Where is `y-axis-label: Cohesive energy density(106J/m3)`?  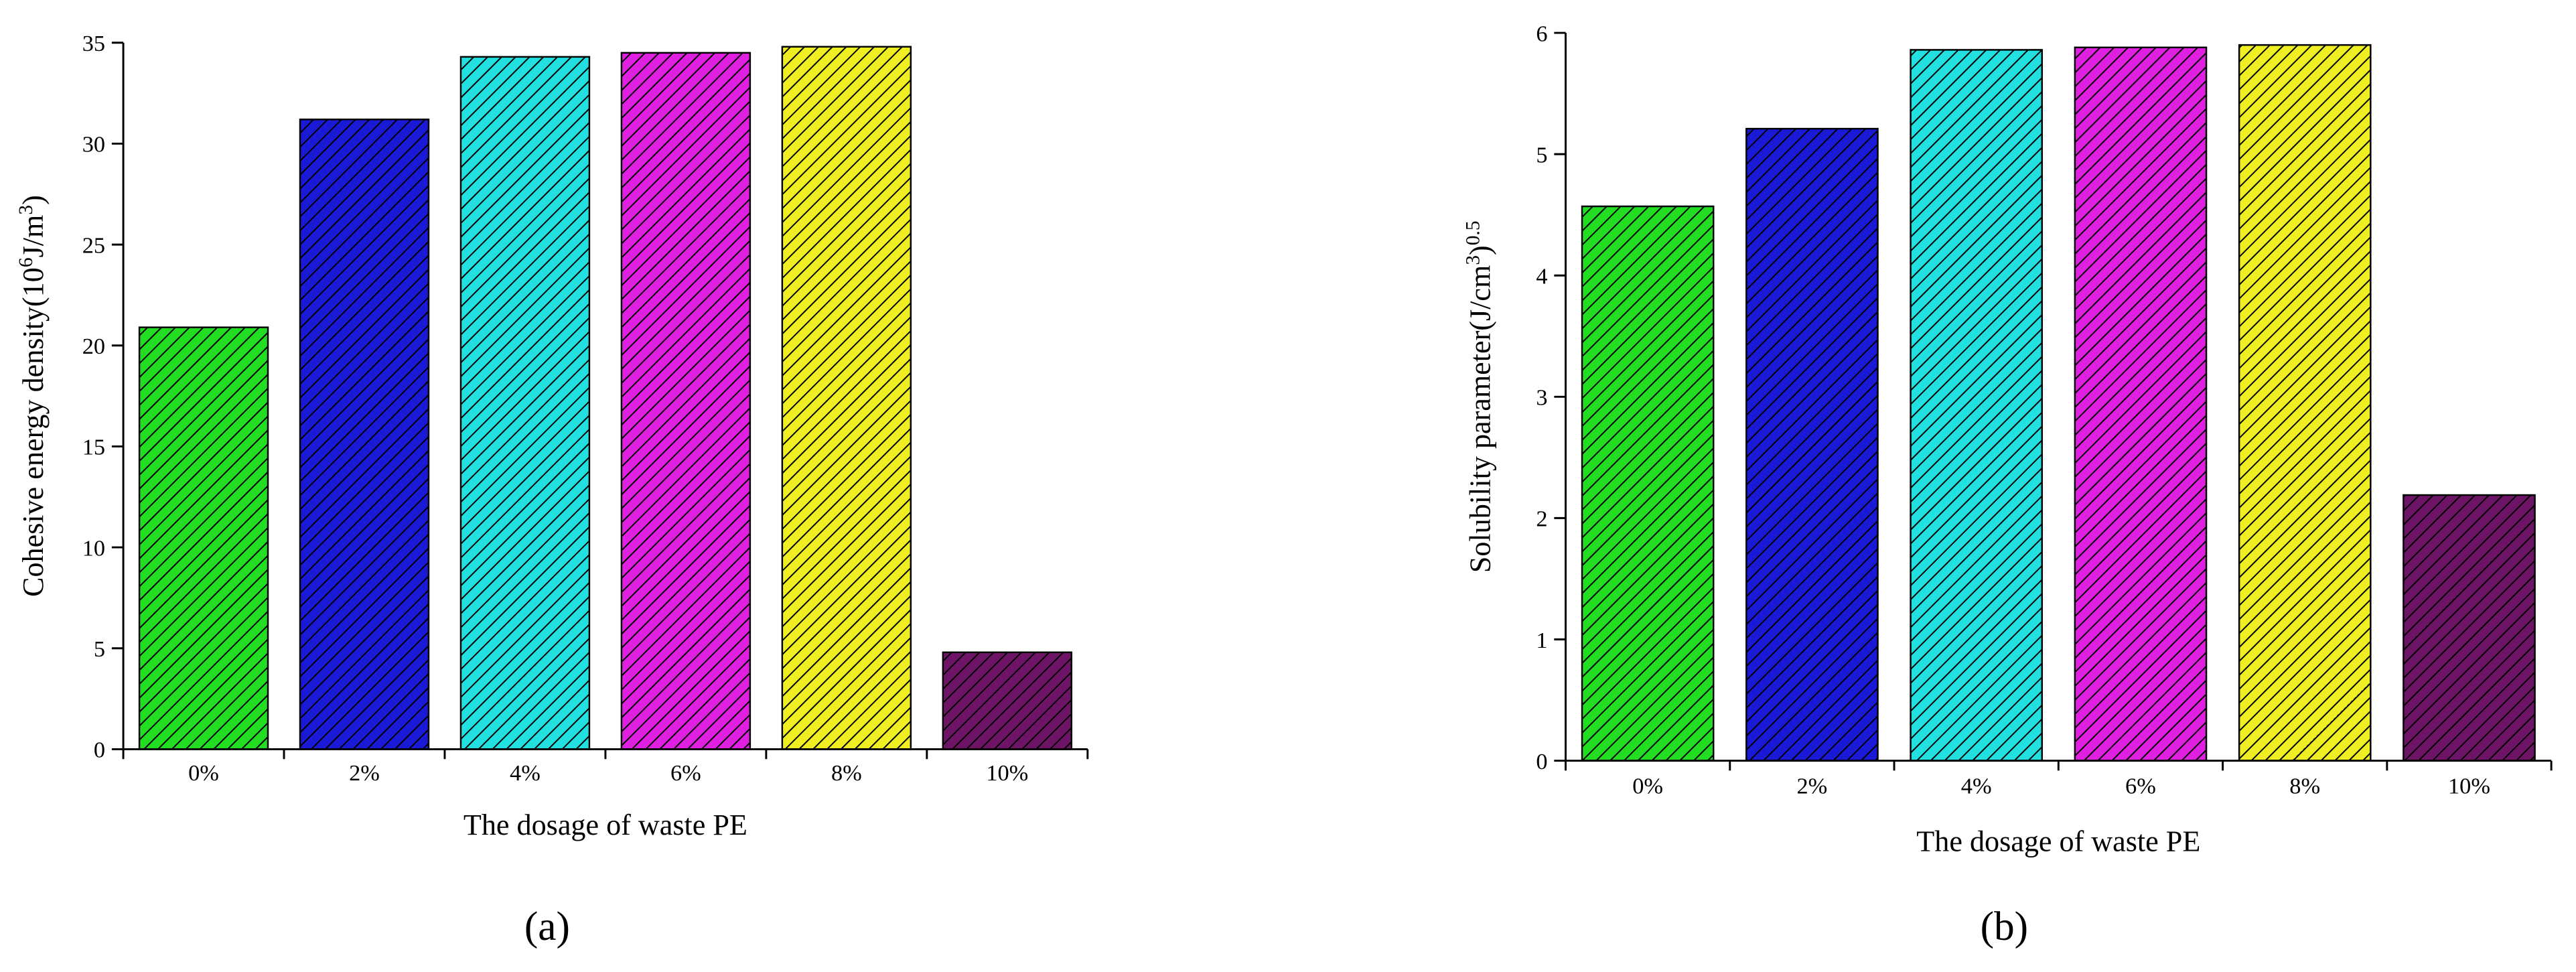 y-axis-label: Cohesive energy density(106J/m3) is located at coordinates (32, 396).